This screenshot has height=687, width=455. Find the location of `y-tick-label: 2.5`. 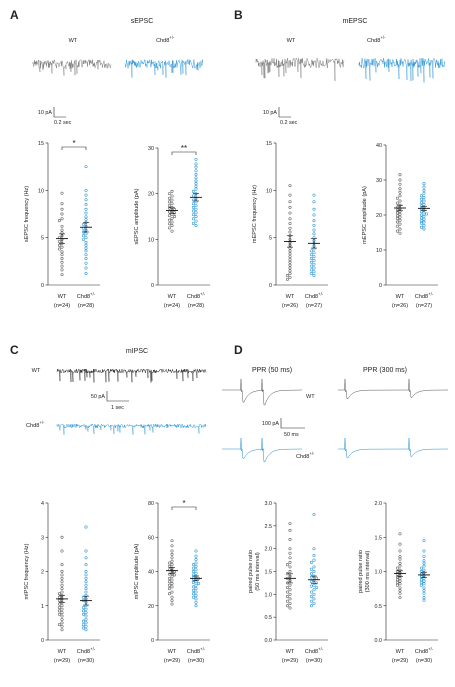

y-tick-label: 2.5 is located at coordinates (269, 527).